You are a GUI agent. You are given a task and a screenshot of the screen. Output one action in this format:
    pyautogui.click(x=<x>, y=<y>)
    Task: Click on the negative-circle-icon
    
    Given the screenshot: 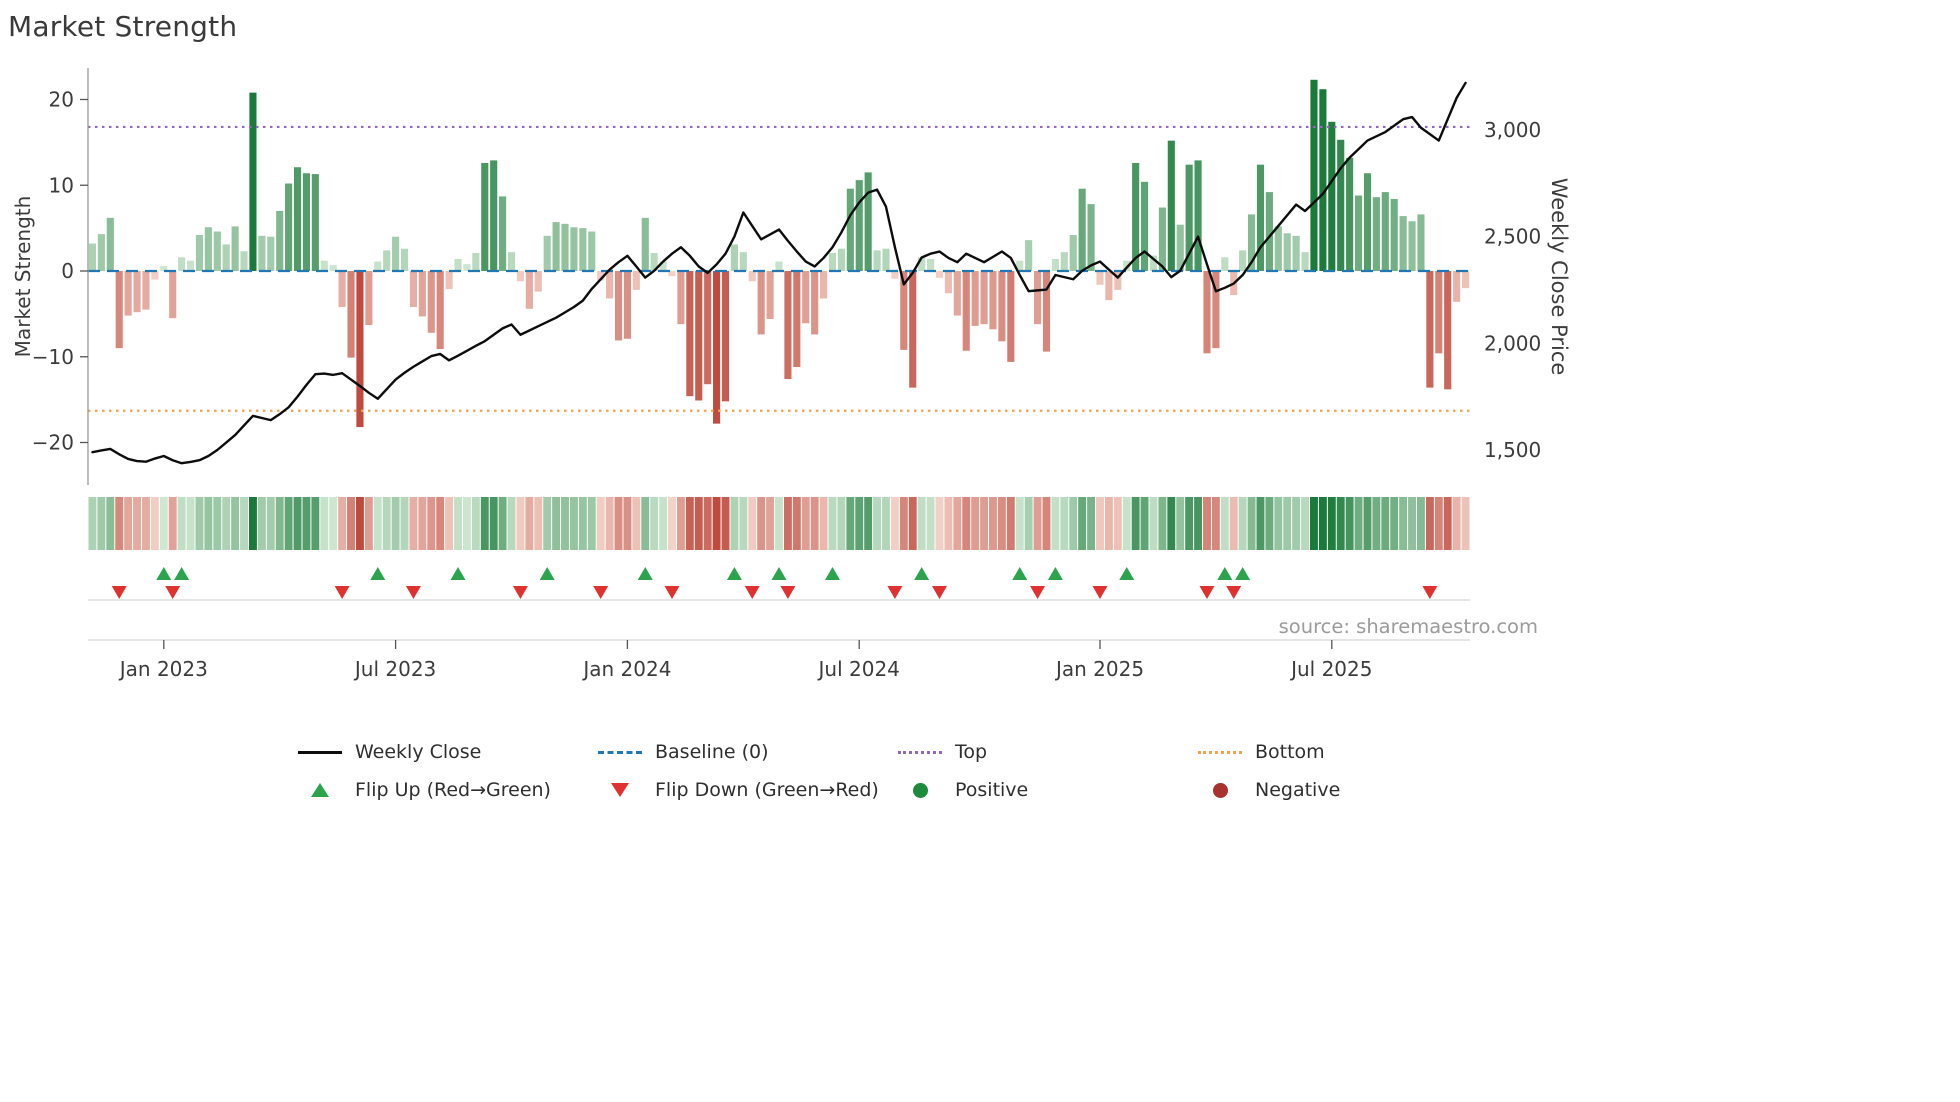 What is the action you would take?
    pyautogui.click(x=1220, y=790)
    